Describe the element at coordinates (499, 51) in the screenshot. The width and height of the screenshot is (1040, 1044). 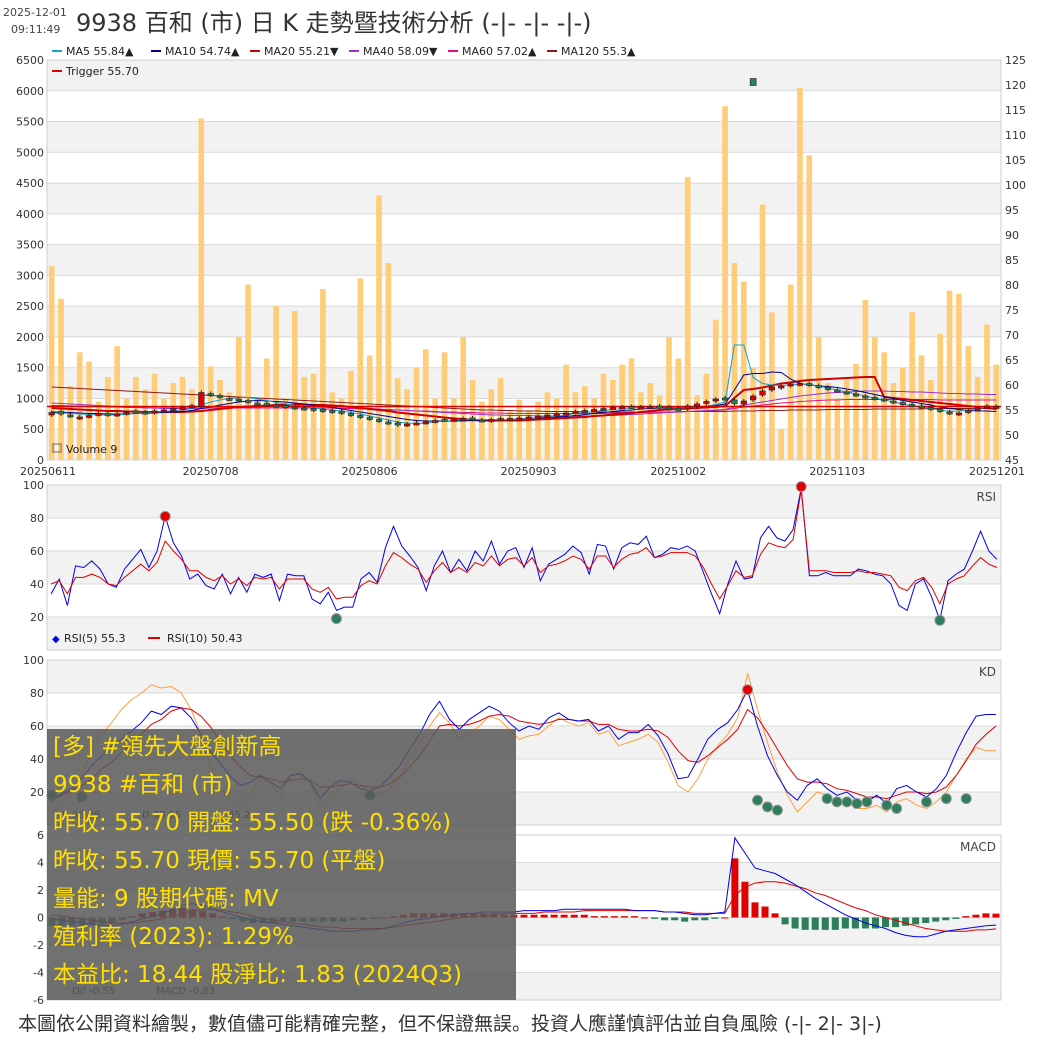
I see `legend-label-ma60: MA60 57.02▲` at that location.